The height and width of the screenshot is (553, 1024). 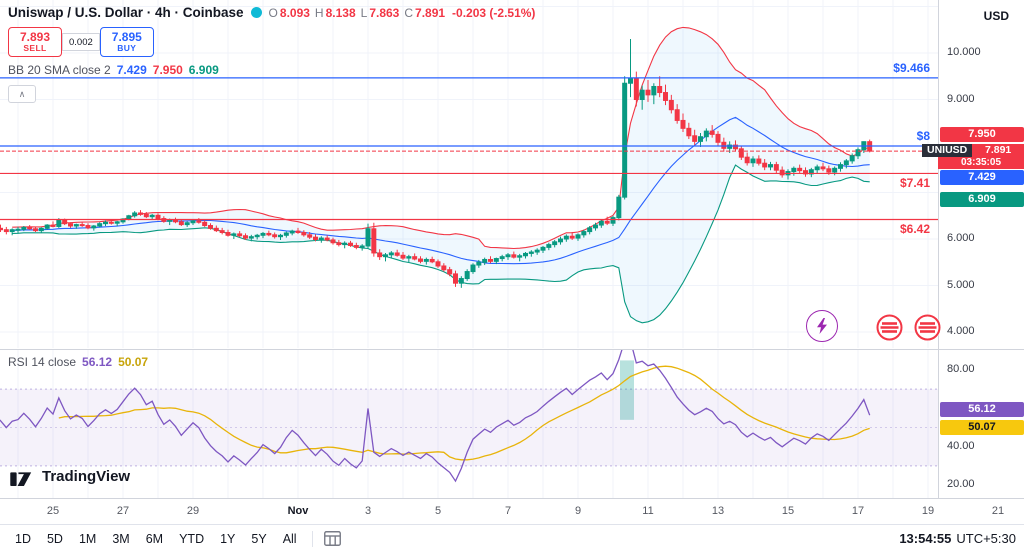 What do you see at coordinates (312, 538) in the screenshot?
I see `toolbar-divider` at bounding box center [312, 538].